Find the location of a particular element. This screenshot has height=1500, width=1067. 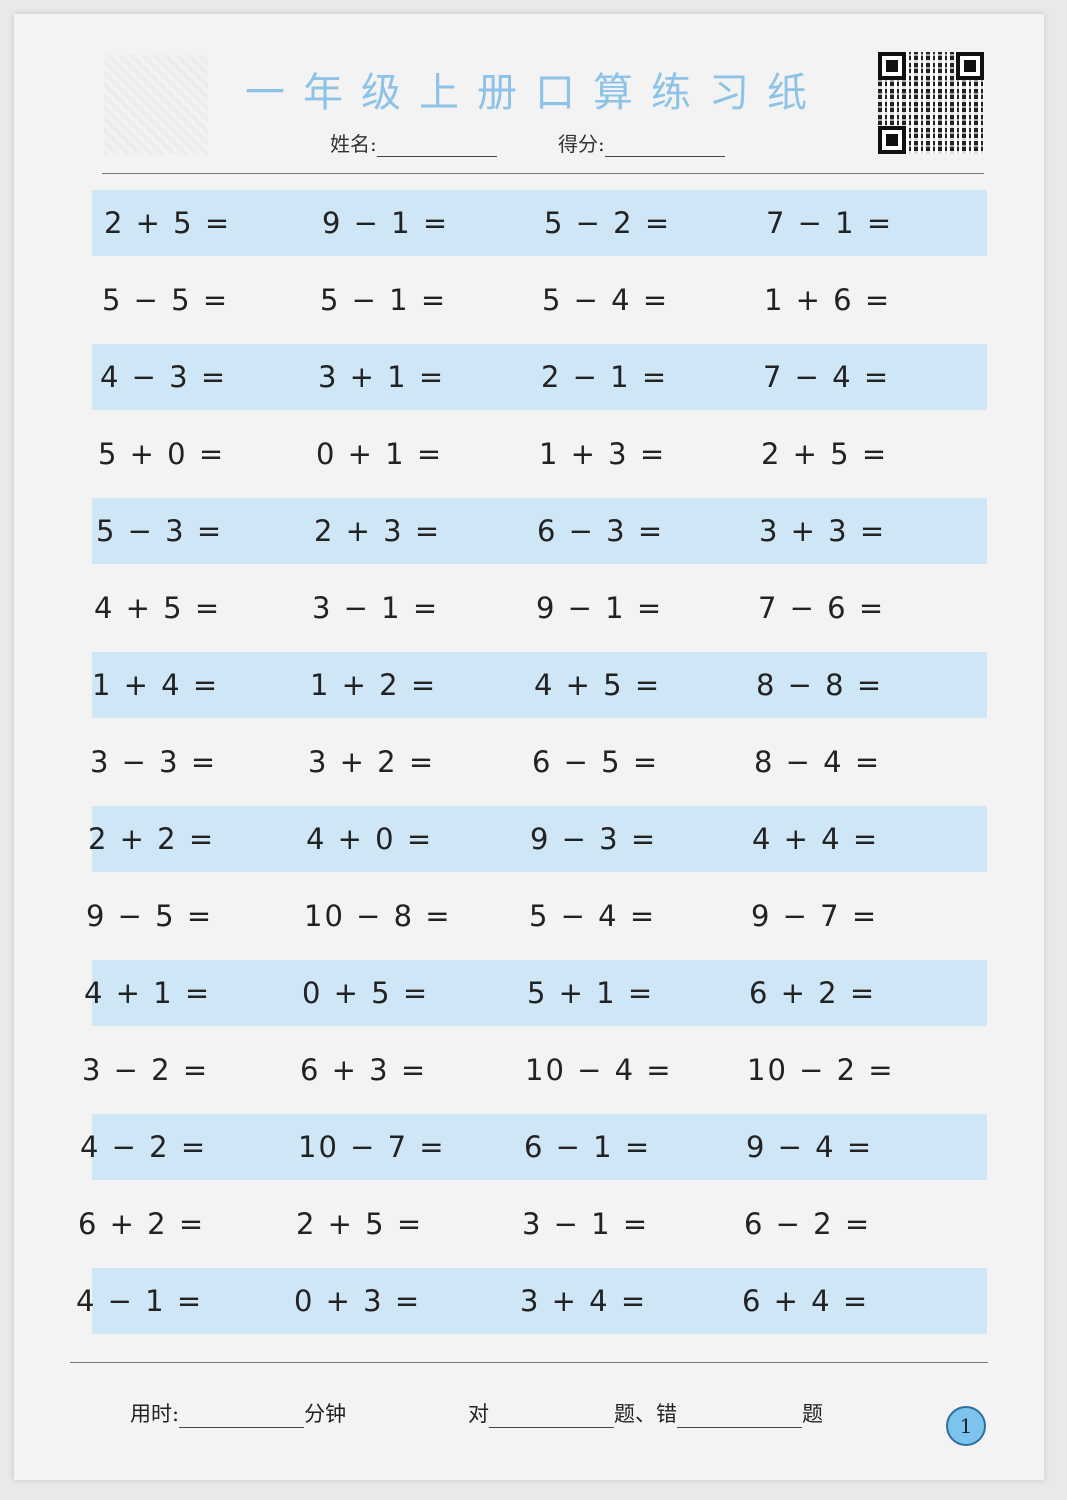

math-problem: 5 + 0 = is located at coordinates (162, 454).